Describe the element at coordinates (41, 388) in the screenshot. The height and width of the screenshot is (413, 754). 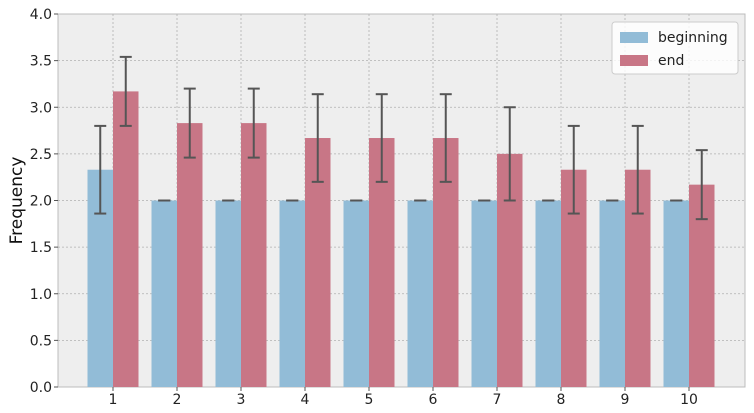
I see `y-tick-label: 0.0` at that location.